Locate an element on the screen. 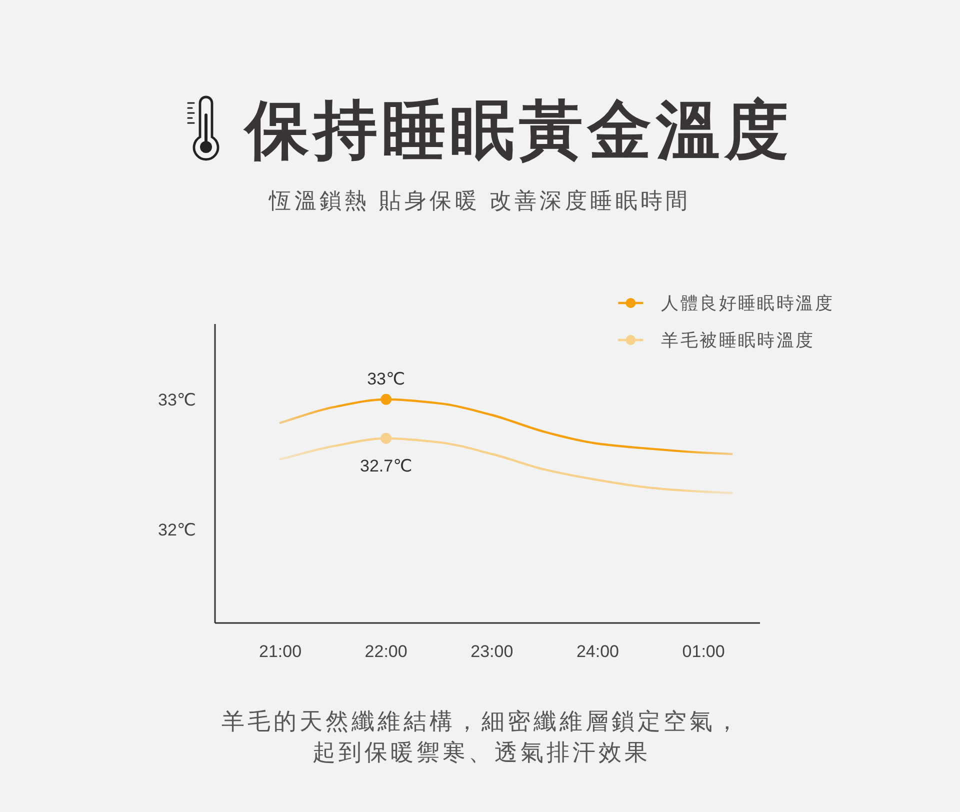 This screenshot has width=960, height=812. annotation: 33℃ is located at coordinates (386, 378).